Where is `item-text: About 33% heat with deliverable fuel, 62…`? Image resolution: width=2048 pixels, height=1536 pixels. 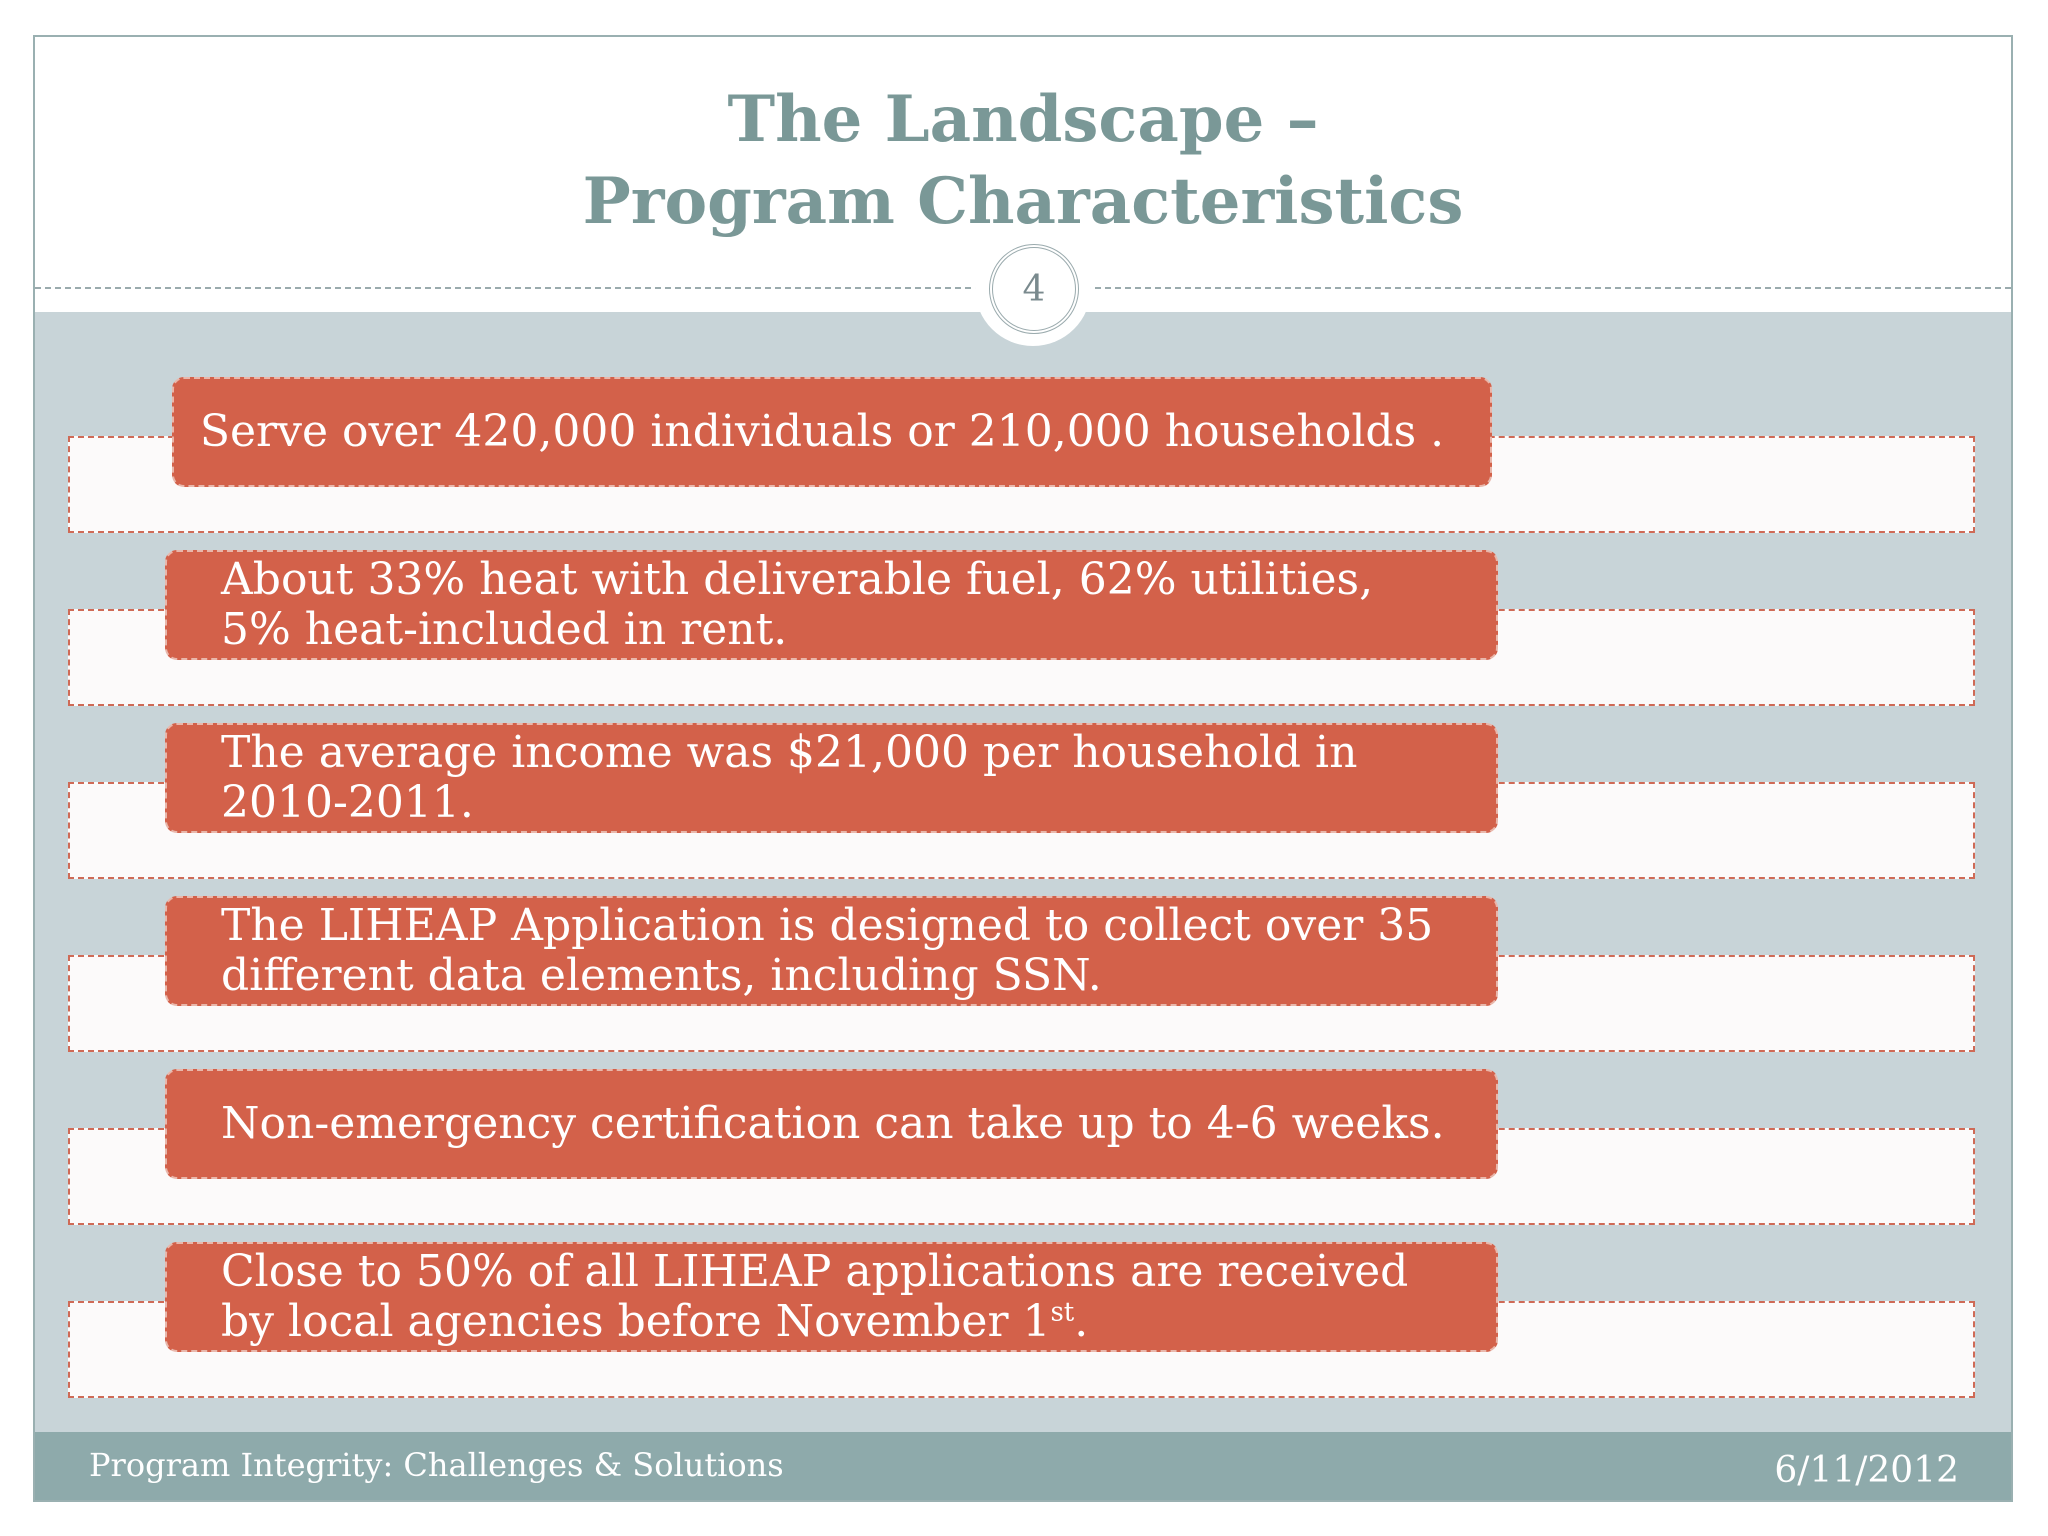
item-text: About 33% heat with deliverable fuel, 62… is located at coordinates (797, 604).